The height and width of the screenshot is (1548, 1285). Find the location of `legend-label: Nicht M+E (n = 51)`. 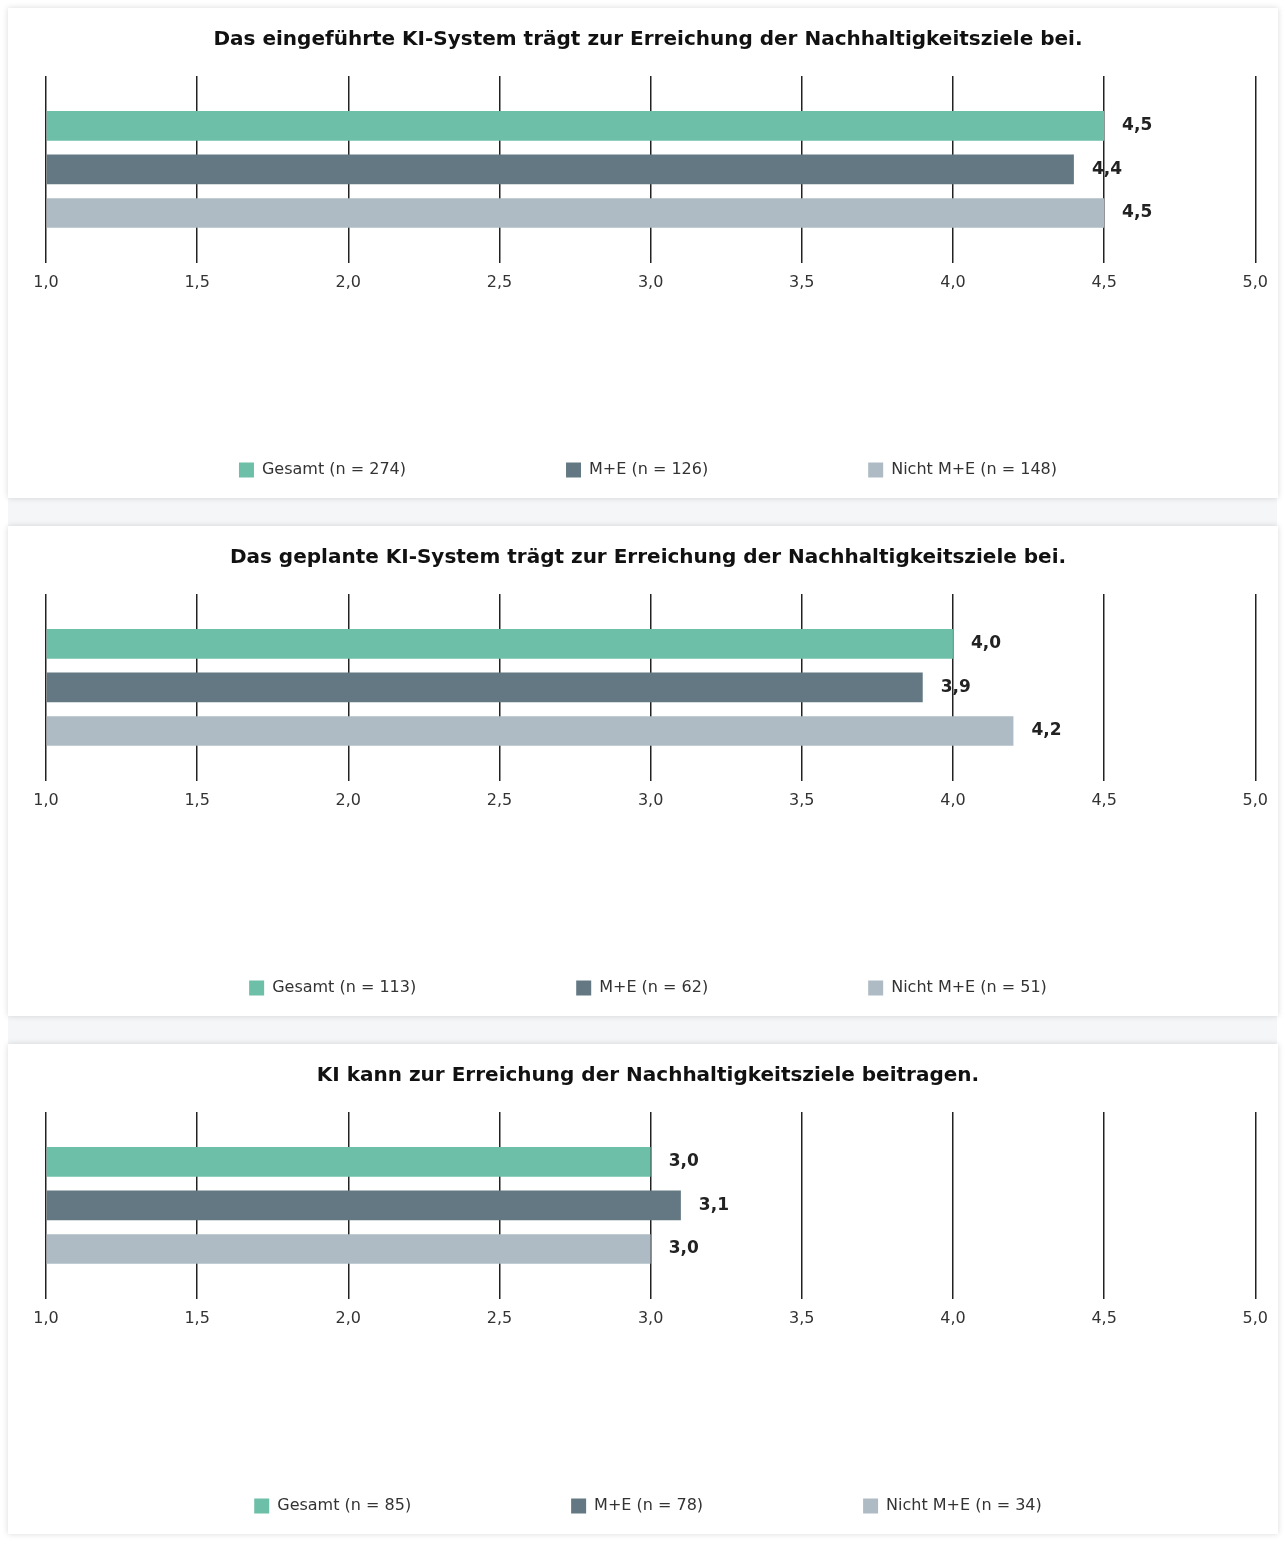

legend-label: Nicht M+E (n = 51) is located at coordinates (969, 987).